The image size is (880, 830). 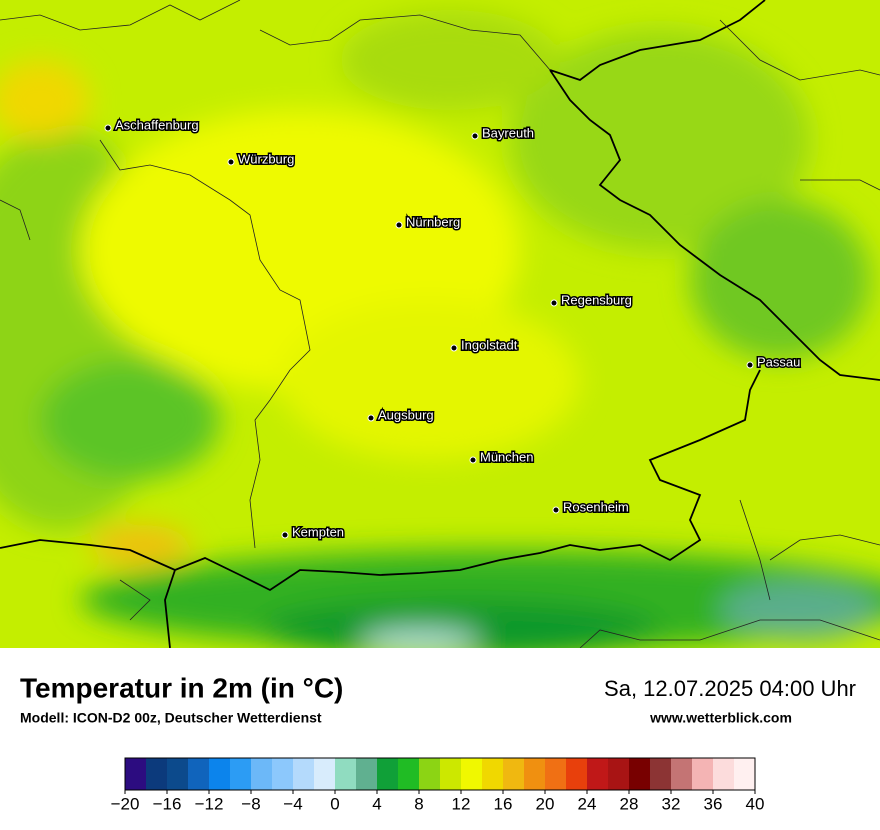 What do you see at coordinates (292, 803) in the screenshot?
I see `colorbar-tick-label: −4` at bounding box center [292, 803].